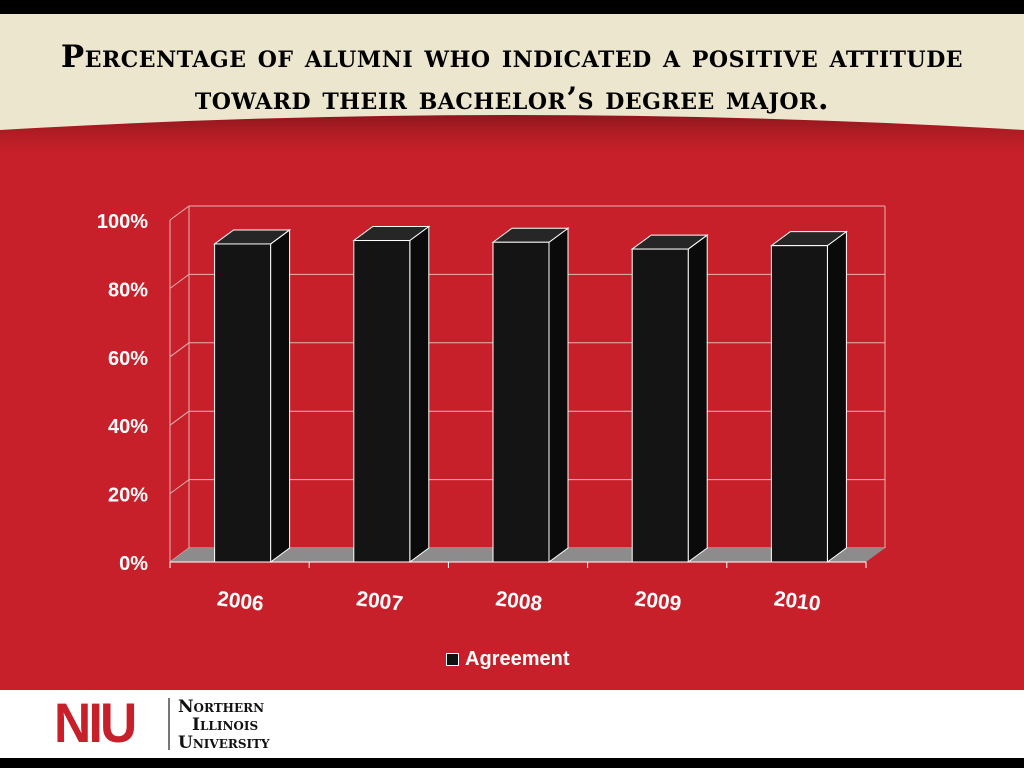  I want to click on y-tick-label: 0%, so click(133, 564).